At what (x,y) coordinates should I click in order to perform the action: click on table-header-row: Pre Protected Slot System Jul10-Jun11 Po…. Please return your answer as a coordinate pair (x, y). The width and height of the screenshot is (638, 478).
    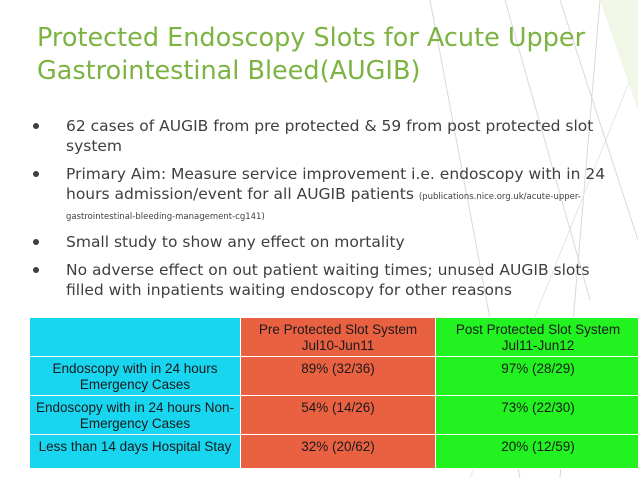
    Looking at the image, I should click on (333, 337).